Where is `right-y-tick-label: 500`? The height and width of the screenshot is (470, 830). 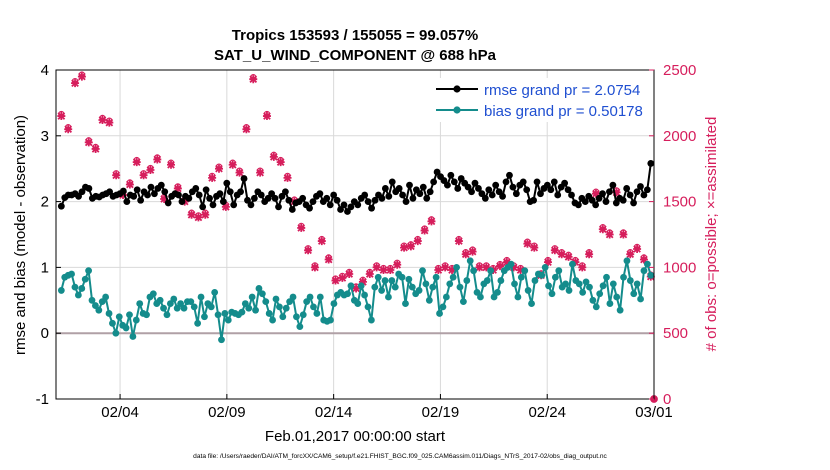 right-y-tick-label: 500 is located at coordinates (675, 333).